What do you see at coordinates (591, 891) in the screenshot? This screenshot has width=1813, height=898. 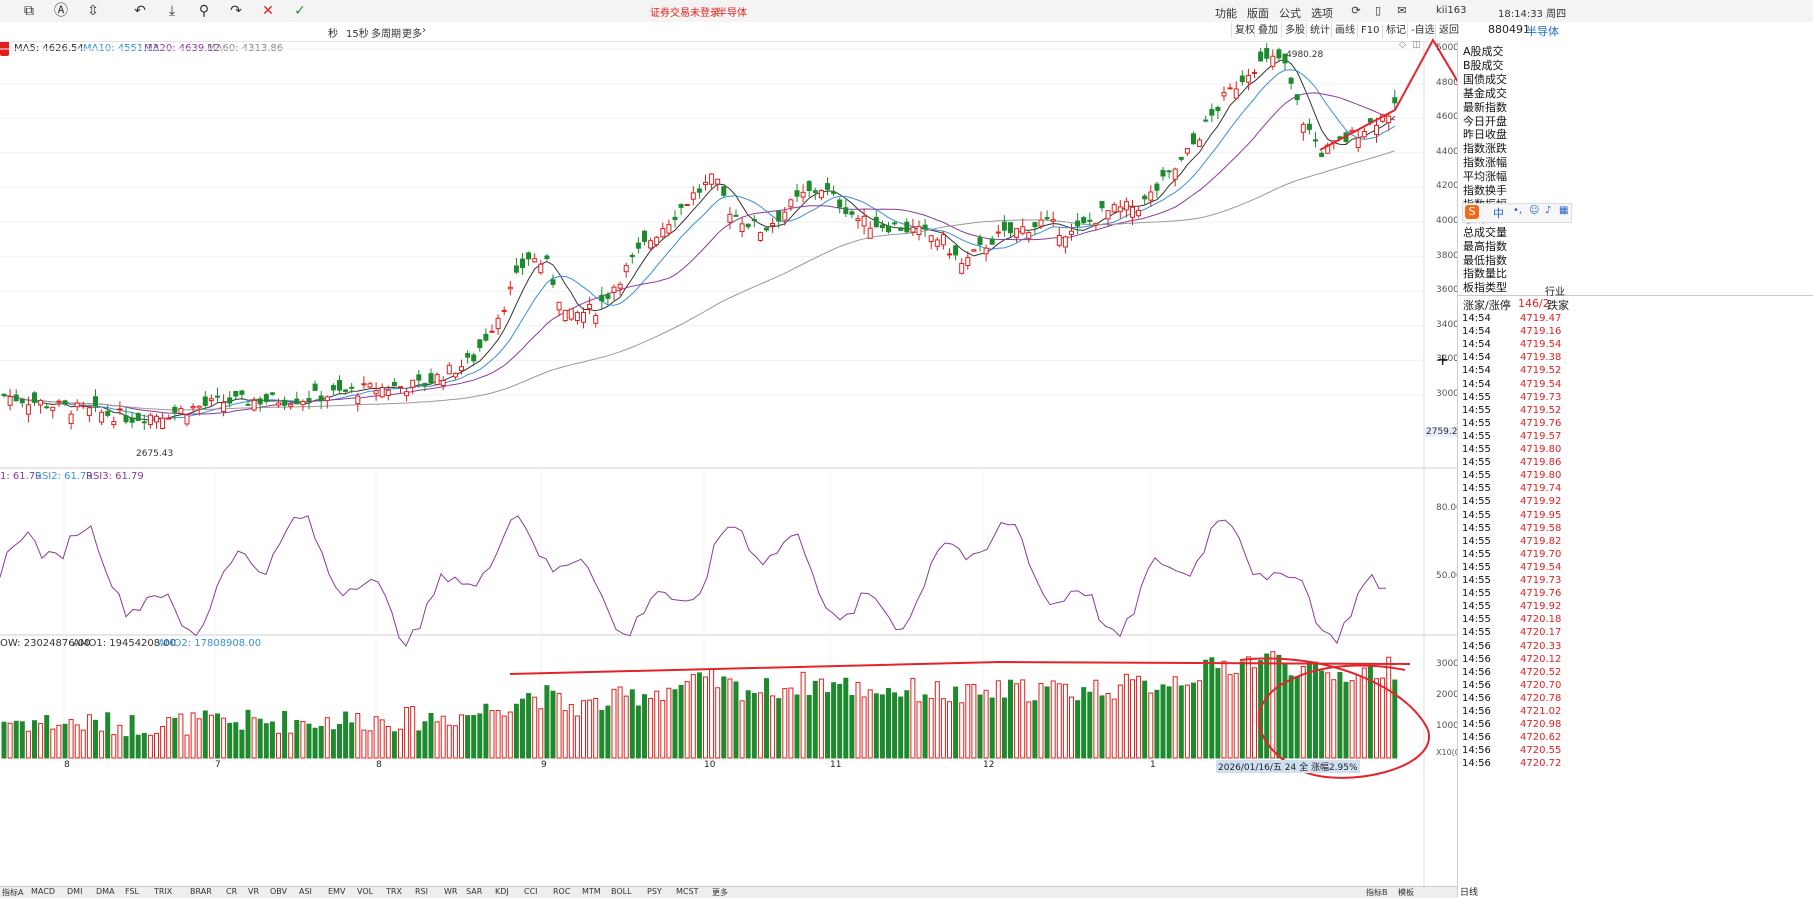 I see `indicator-tab: MTM` at bounding box center [591, 891].